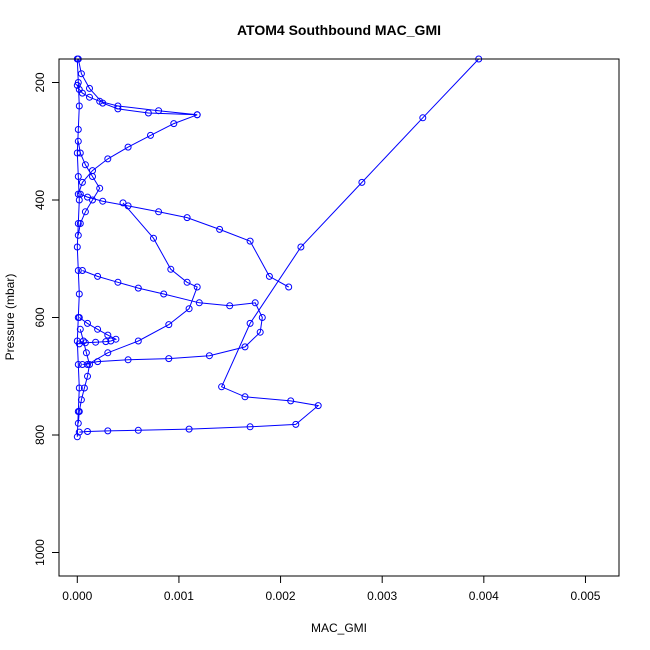 The height and width of the screenshot is (650, 650). I want to click on x-axis: 0.000 0.001 0.002 0.003 0.004 0.005, so click(331, 589).